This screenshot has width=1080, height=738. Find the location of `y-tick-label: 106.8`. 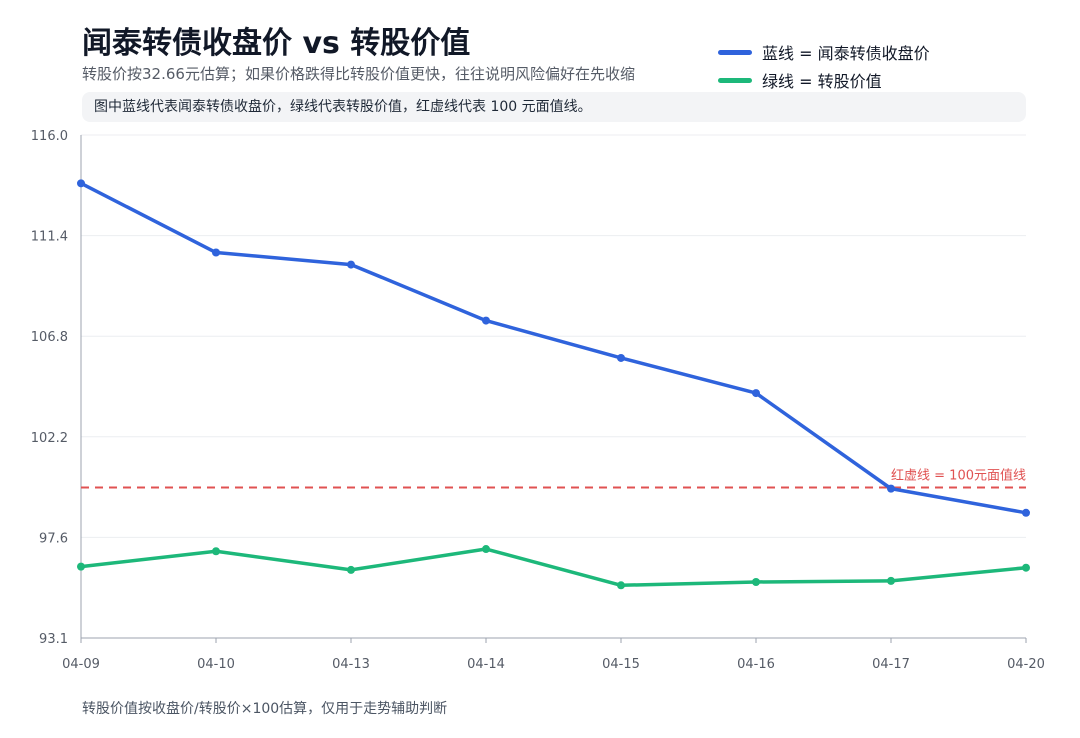

y-tick-label: 106.8 is located at coordinates (49, 337).